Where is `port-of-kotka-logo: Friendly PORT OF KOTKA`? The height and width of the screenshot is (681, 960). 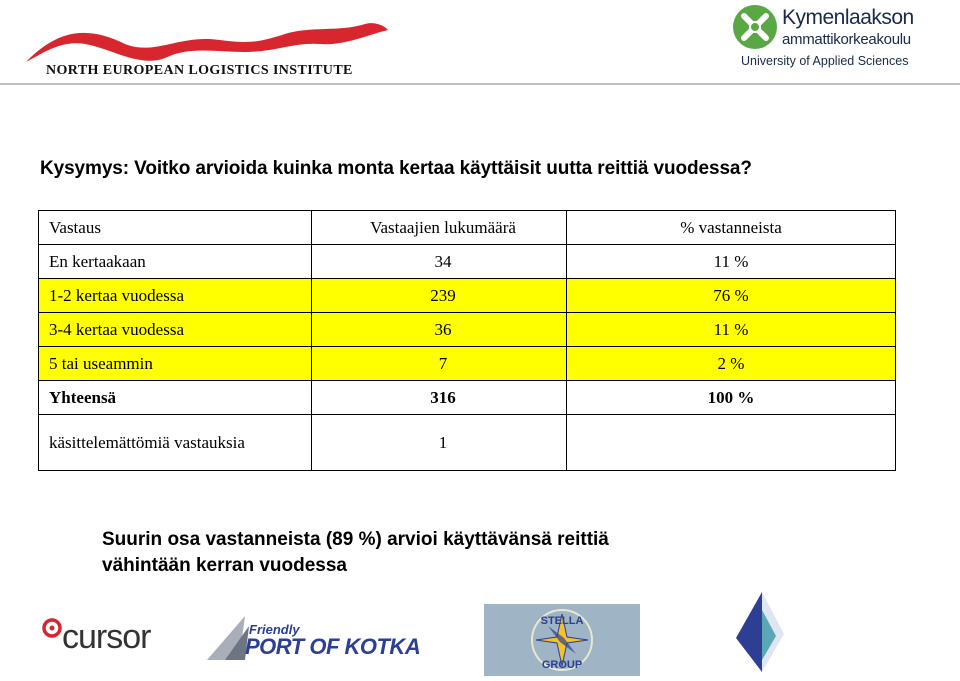 port-of-kotka-logo: Friendly PORT OF KOTKA is located at coordinates (313, 637).